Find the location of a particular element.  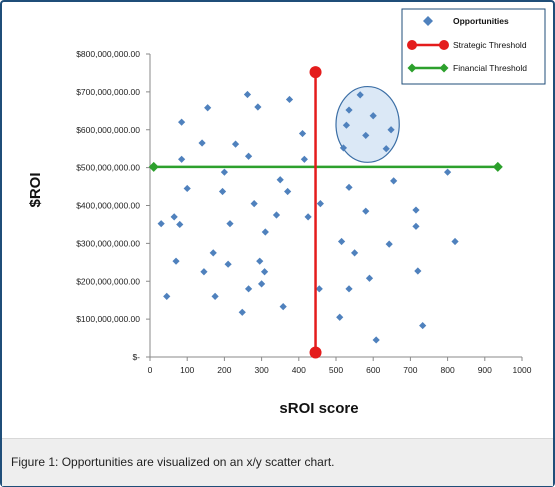

x-tick-label: 200 is located at coordinates (224, 370).